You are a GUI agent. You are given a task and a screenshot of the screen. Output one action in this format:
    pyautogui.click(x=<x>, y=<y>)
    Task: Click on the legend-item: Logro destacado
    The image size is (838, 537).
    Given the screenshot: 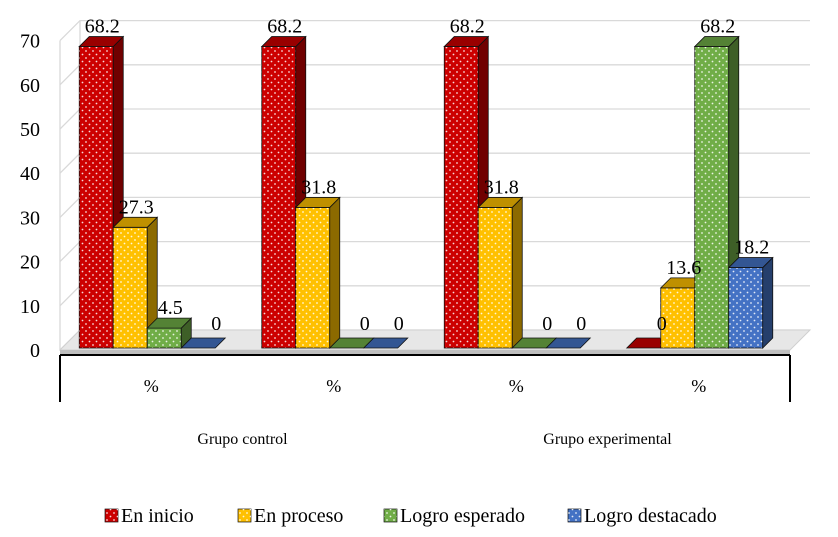 What is the action you would take?
    pyautogui.click(x=642, y=516)
    